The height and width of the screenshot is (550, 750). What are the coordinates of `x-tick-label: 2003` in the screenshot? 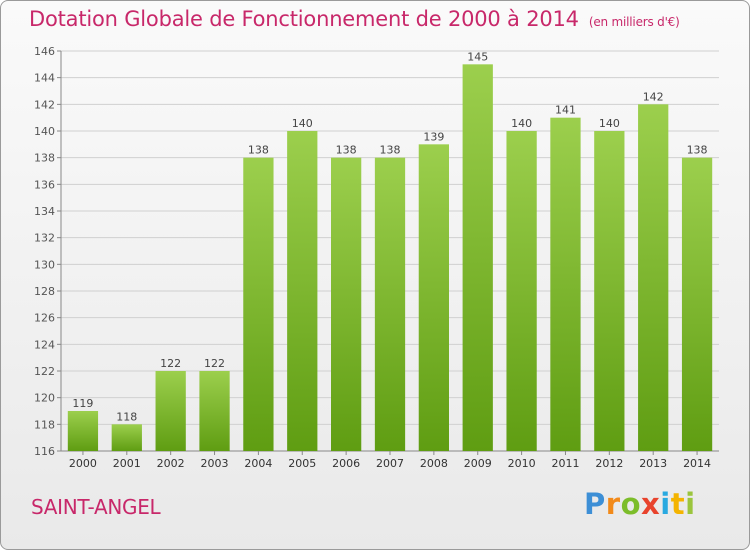 It's located at (215, 463).